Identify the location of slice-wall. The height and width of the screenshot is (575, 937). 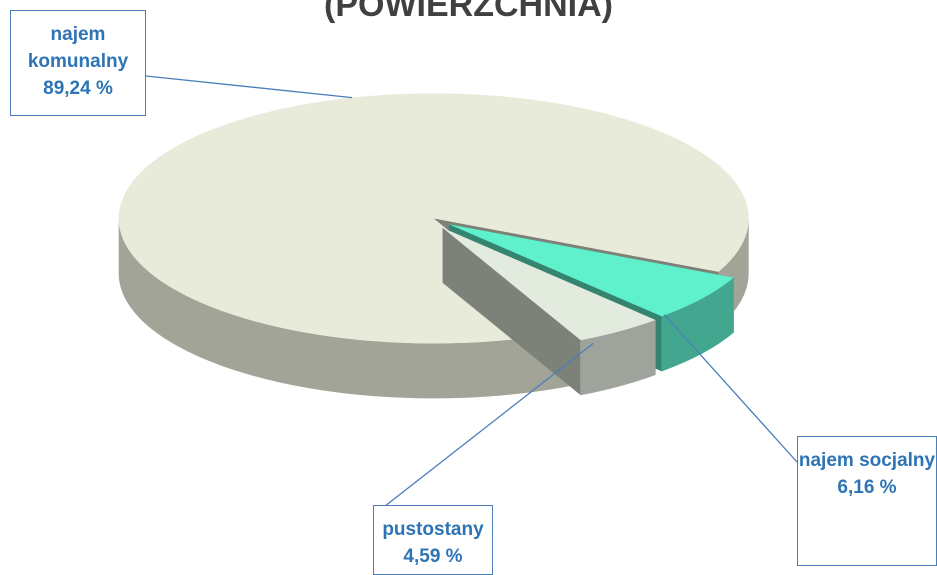
(511, 311).